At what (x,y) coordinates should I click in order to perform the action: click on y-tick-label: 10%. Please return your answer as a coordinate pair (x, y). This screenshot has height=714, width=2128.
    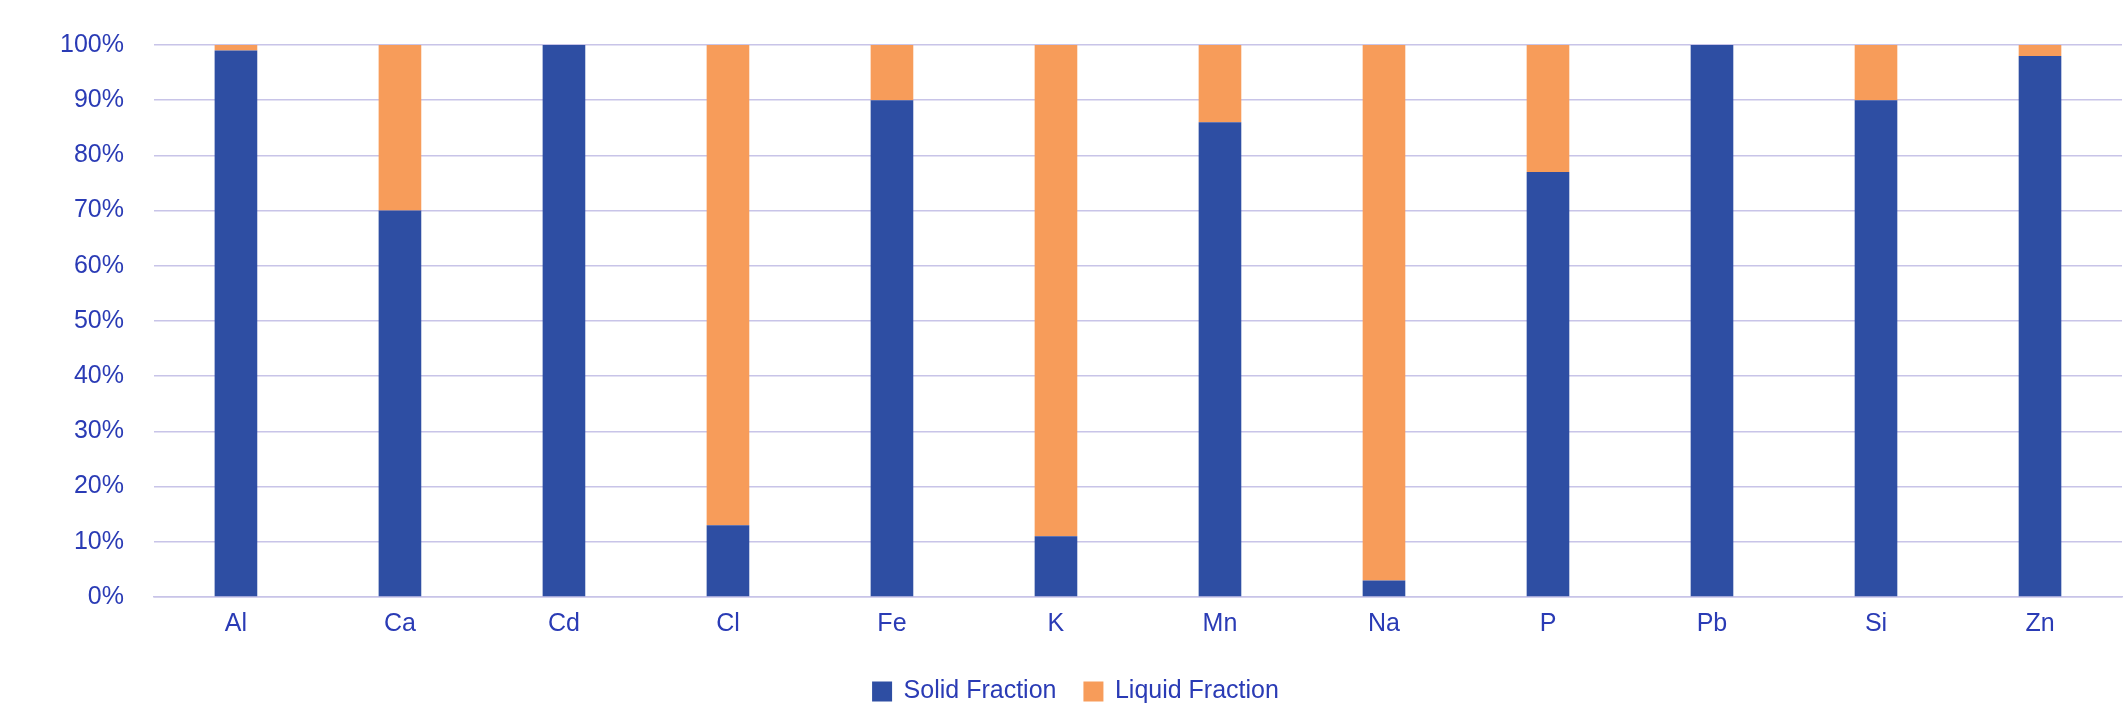
    Looking at the image, I should click on (98, 539).